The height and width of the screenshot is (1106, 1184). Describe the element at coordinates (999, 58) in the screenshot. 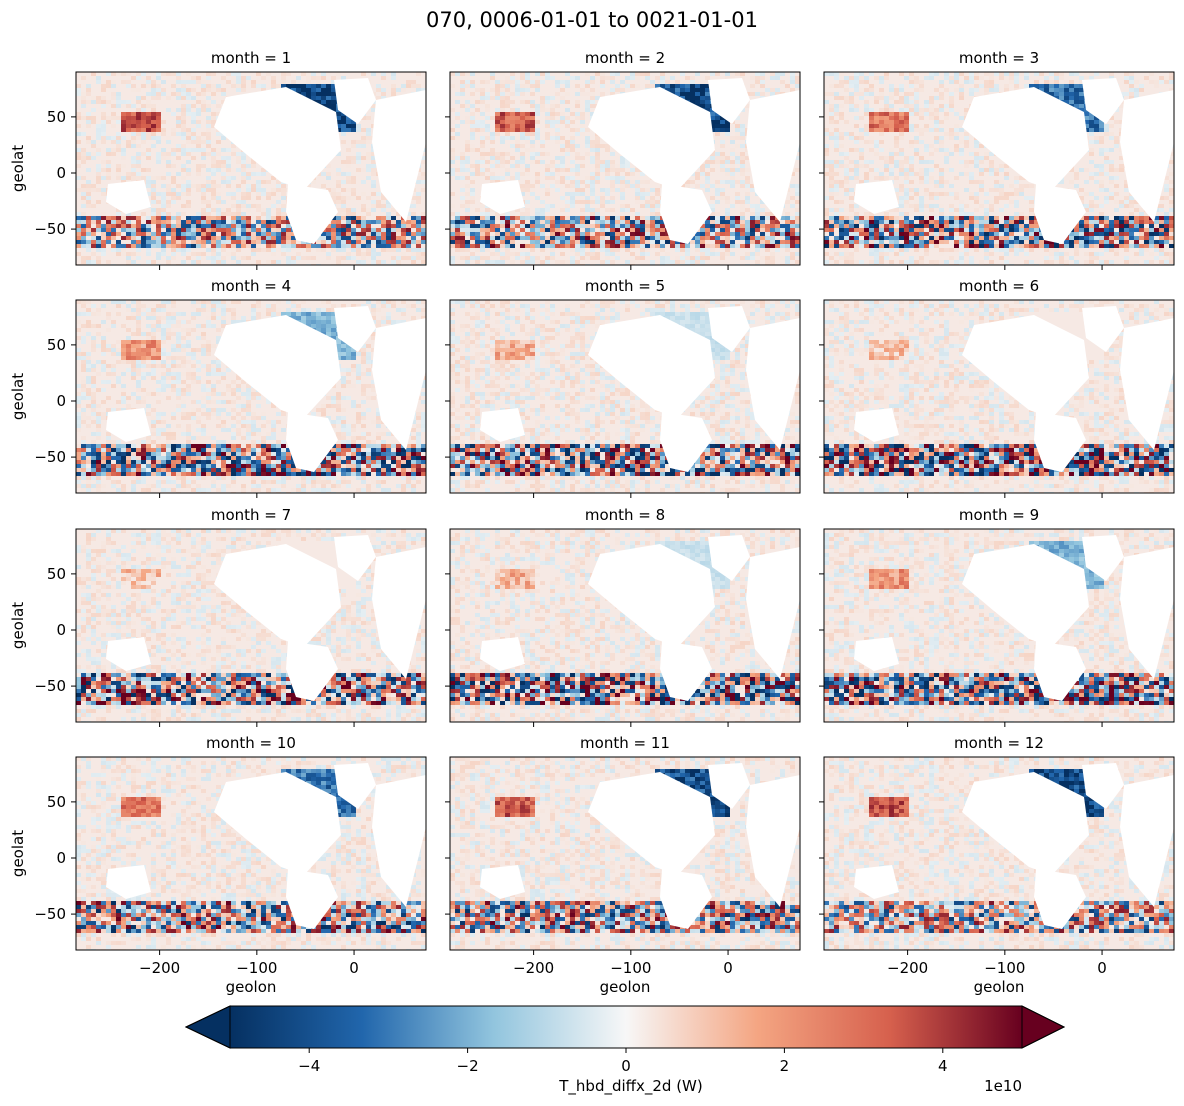

I see `panel-title: month = 3` at that location.